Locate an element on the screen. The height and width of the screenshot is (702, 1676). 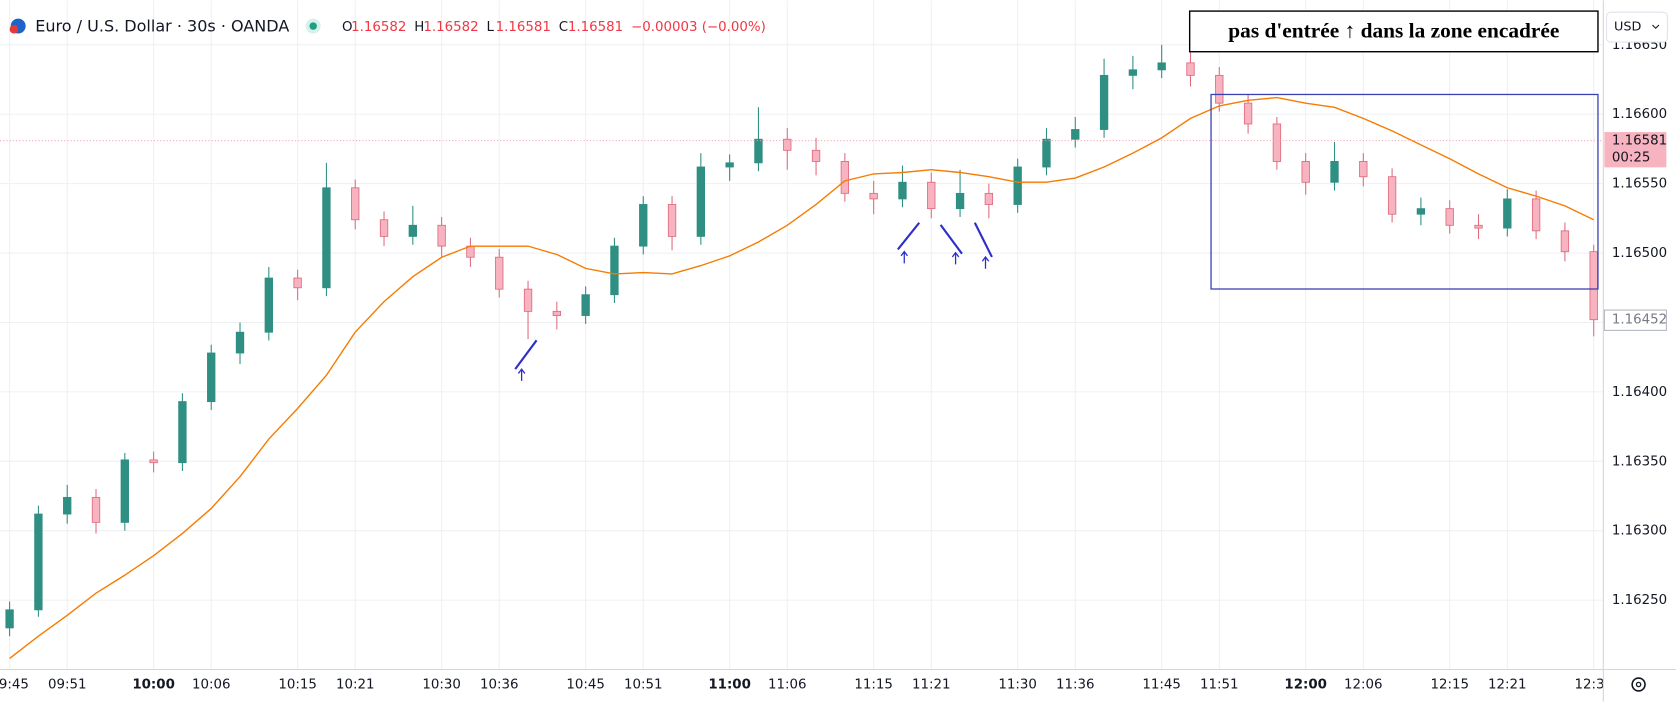
x-tick-label: 11:15 is located at coordinates (873, 684).